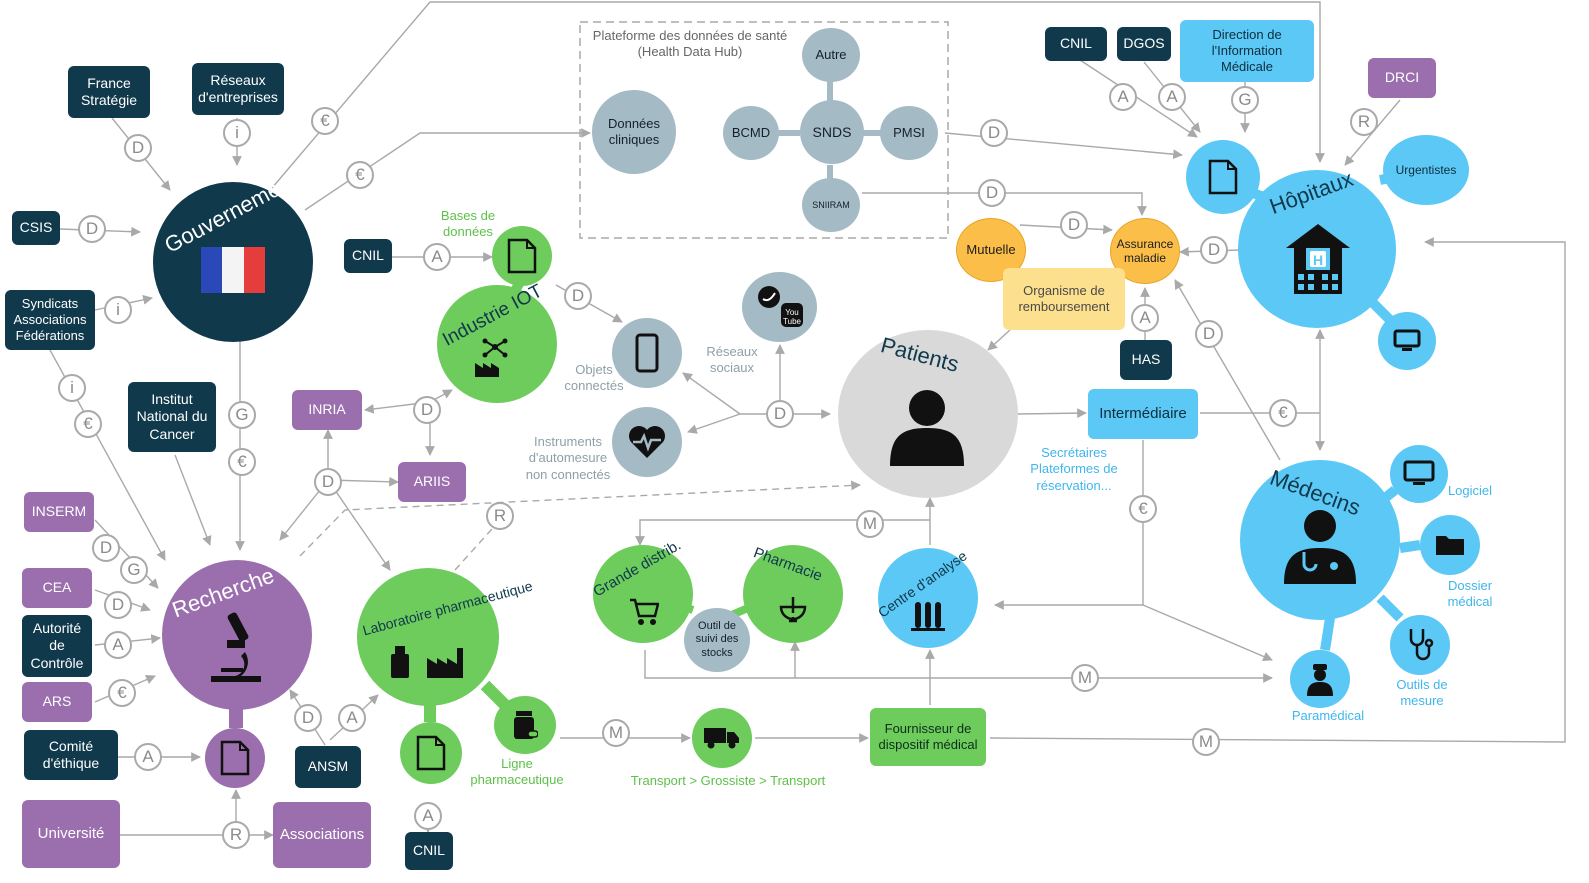  I want to click on pharmacie-hub, so click(793, 594).